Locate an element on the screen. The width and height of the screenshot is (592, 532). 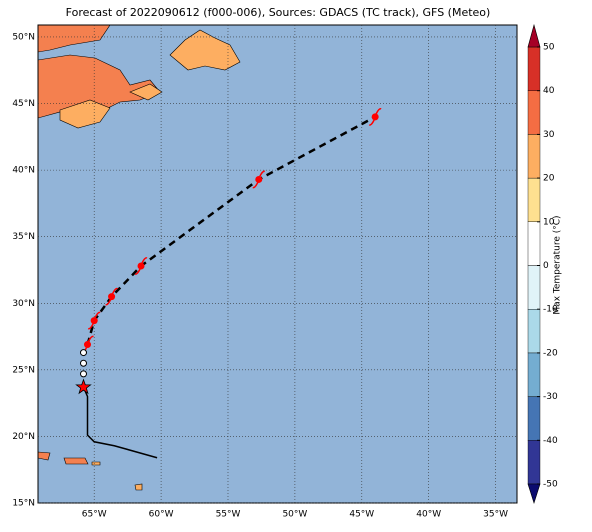
x-tick-label: 45°W is located at coordinates (361, 515).